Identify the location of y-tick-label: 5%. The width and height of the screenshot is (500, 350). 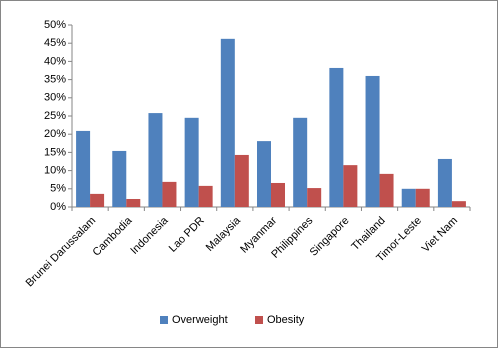
(58, 189).